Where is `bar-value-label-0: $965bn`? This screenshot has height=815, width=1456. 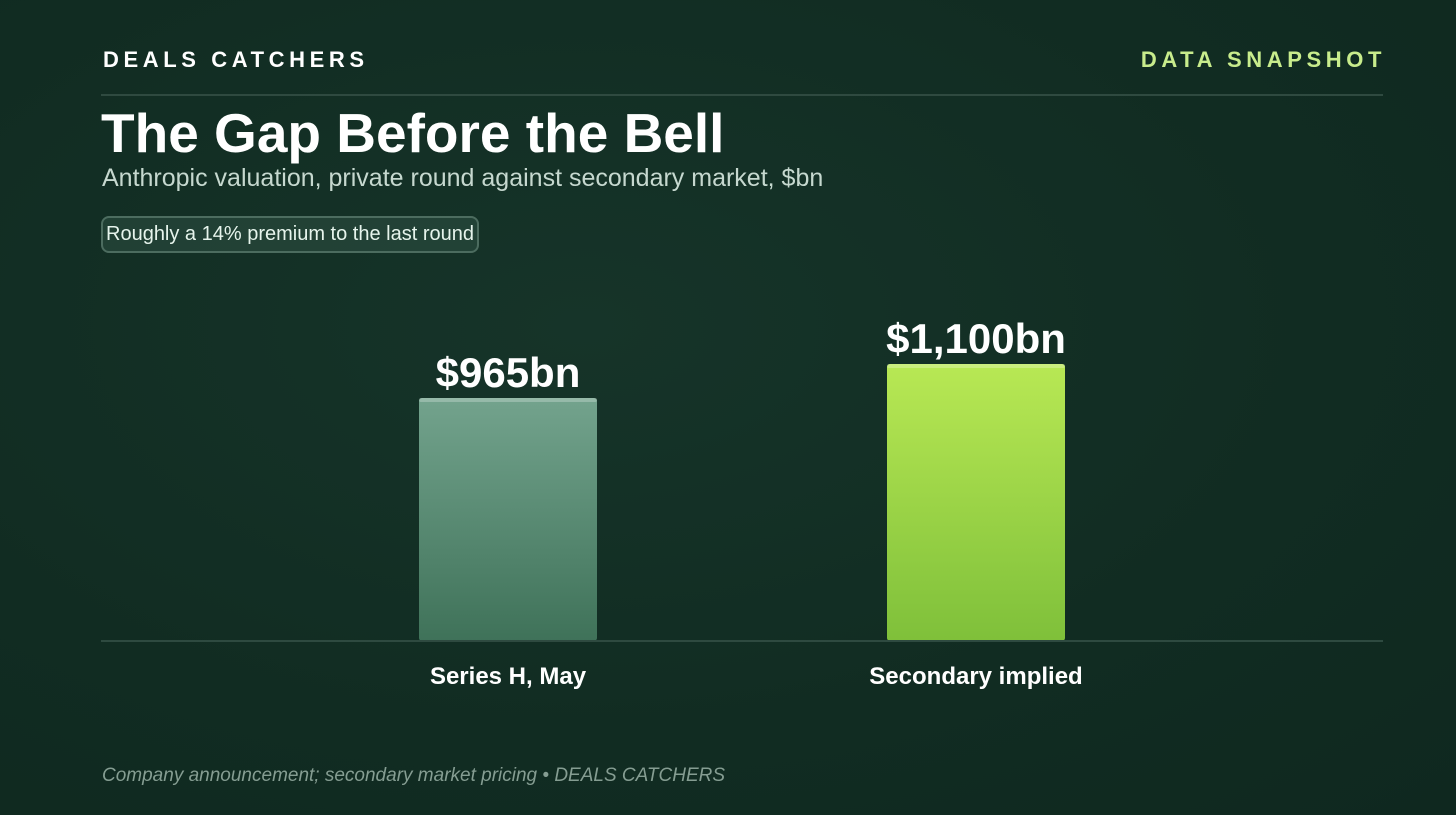 bar-value-label-0: $965bn is located at coordinates (508, 372).